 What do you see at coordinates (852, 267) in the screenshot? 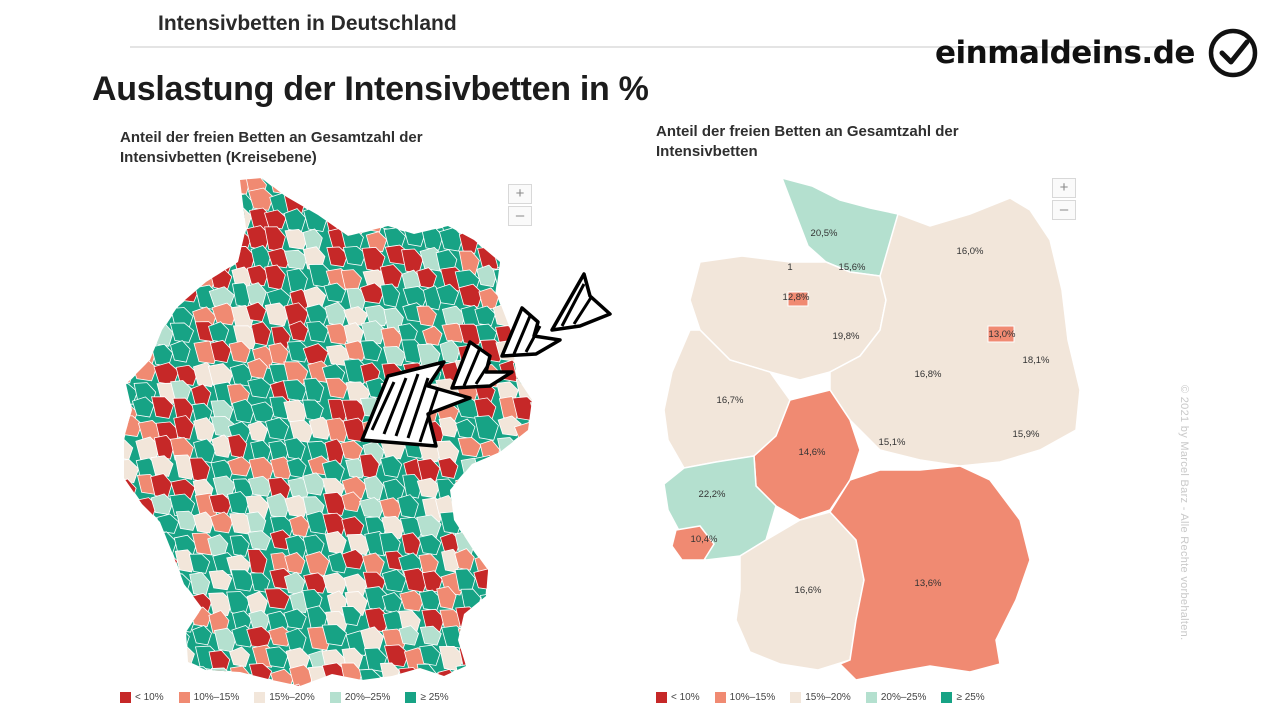
I see `state-value-label: 15,6%` at bounding box center [852, 267].